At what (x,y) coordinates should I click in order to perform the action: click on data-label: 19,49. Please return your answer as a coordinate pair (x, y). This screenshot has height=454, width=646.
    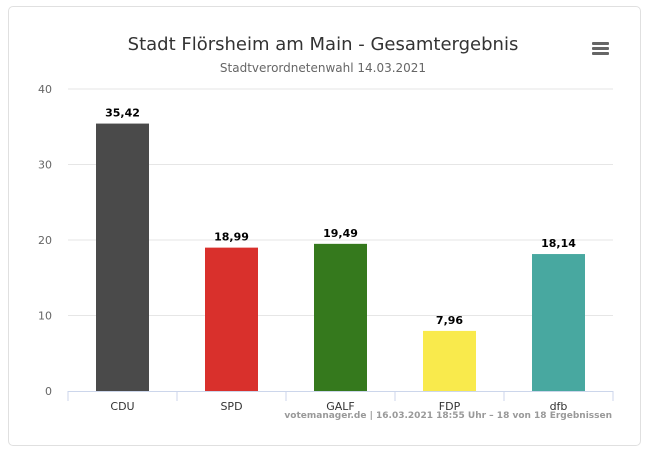
    Looking at the image, I should click on (340, 233).